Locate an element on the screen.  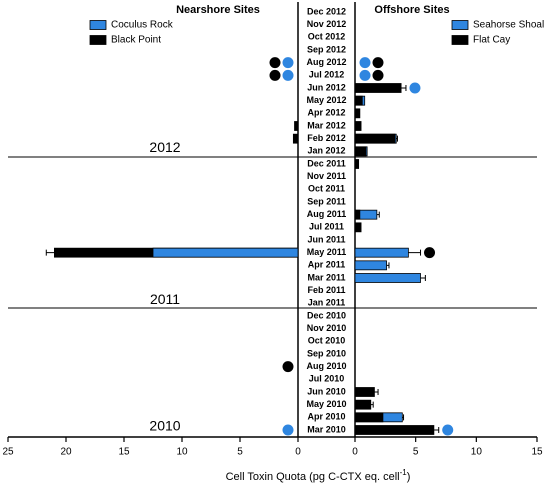
x-tick-label: 25 is located at coordinates (8, 452).